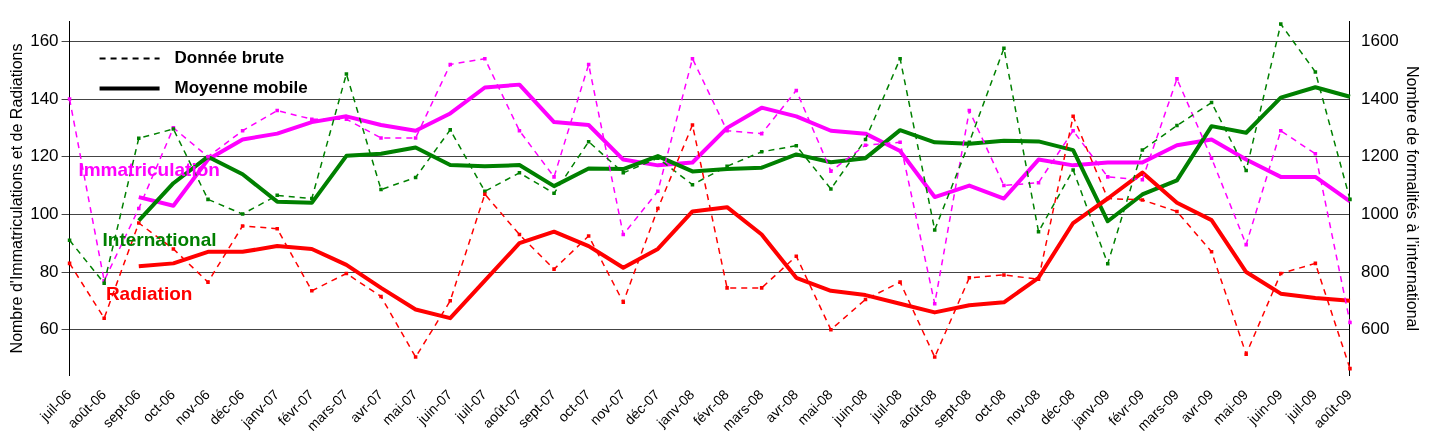 Image resolution: width=1435 pixels, height=446 pixels. What do you see at coordinates (1375, 271) in the screenshot?
I see `y2-tick-label: 800` at bounding box center [1375, 271].